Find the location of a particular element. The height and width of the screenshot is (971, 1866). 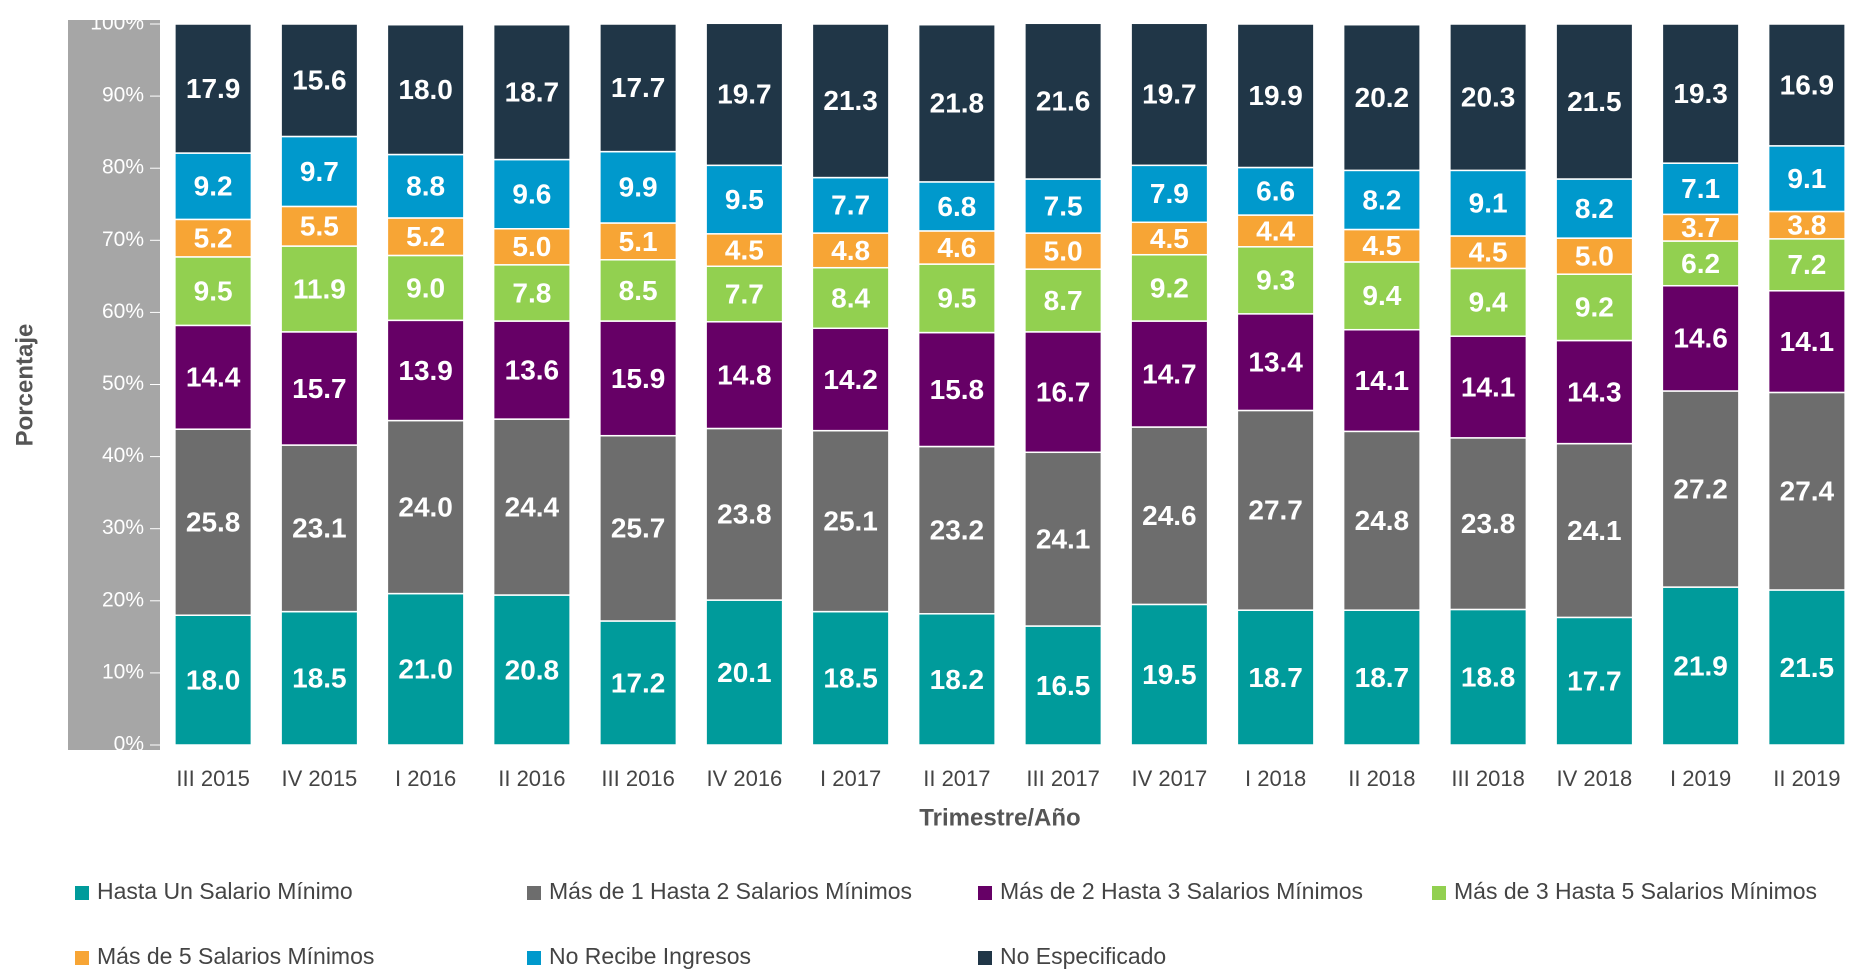

data-label: 6.8 is located at coordinates (956, 206).